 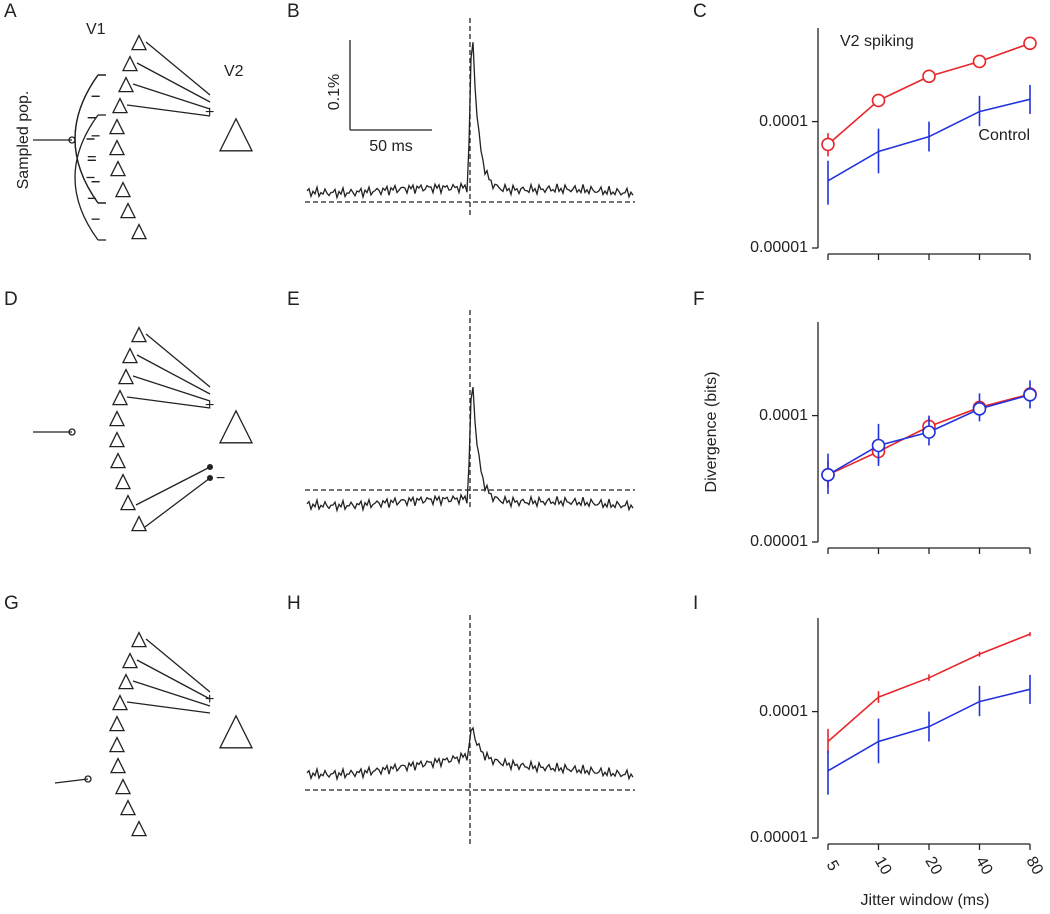 I want to click on panel-label: G, so click(x=11, y=603).